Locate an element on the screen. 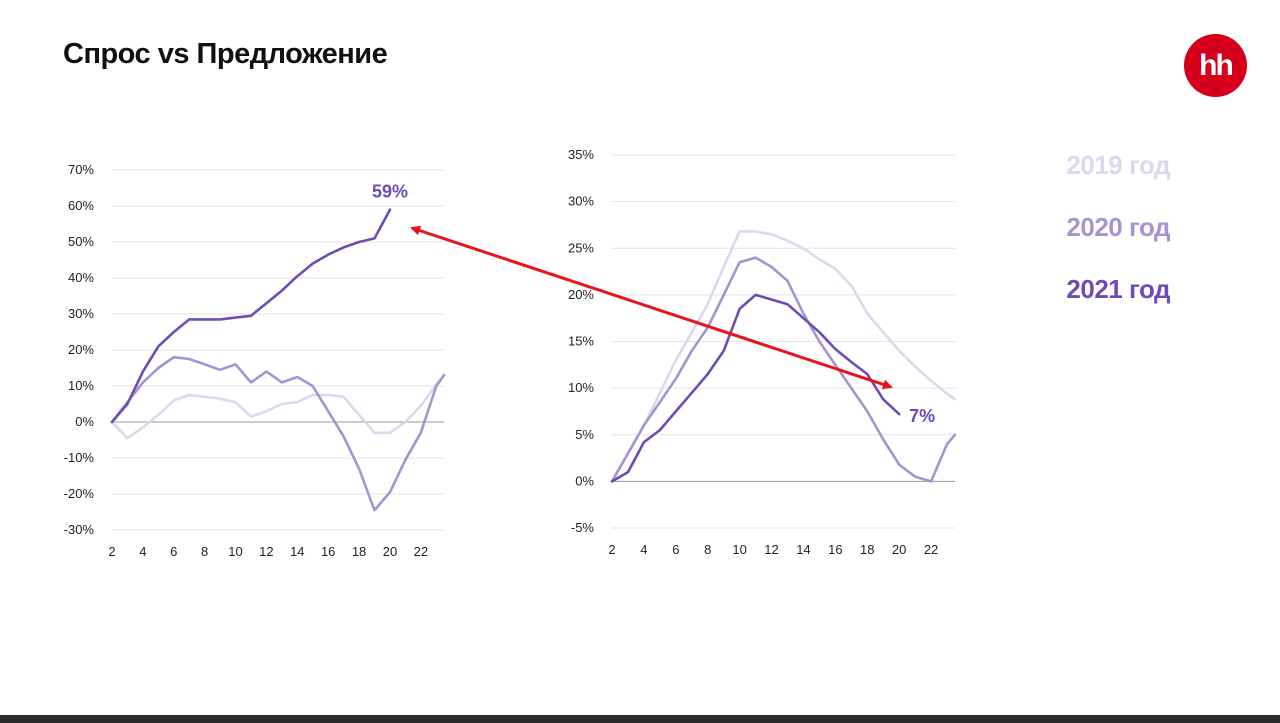 Image resolution: width=1280 pixels, height=723 pixels. y-tick-label: 40% is located at coordinates (81, 277).